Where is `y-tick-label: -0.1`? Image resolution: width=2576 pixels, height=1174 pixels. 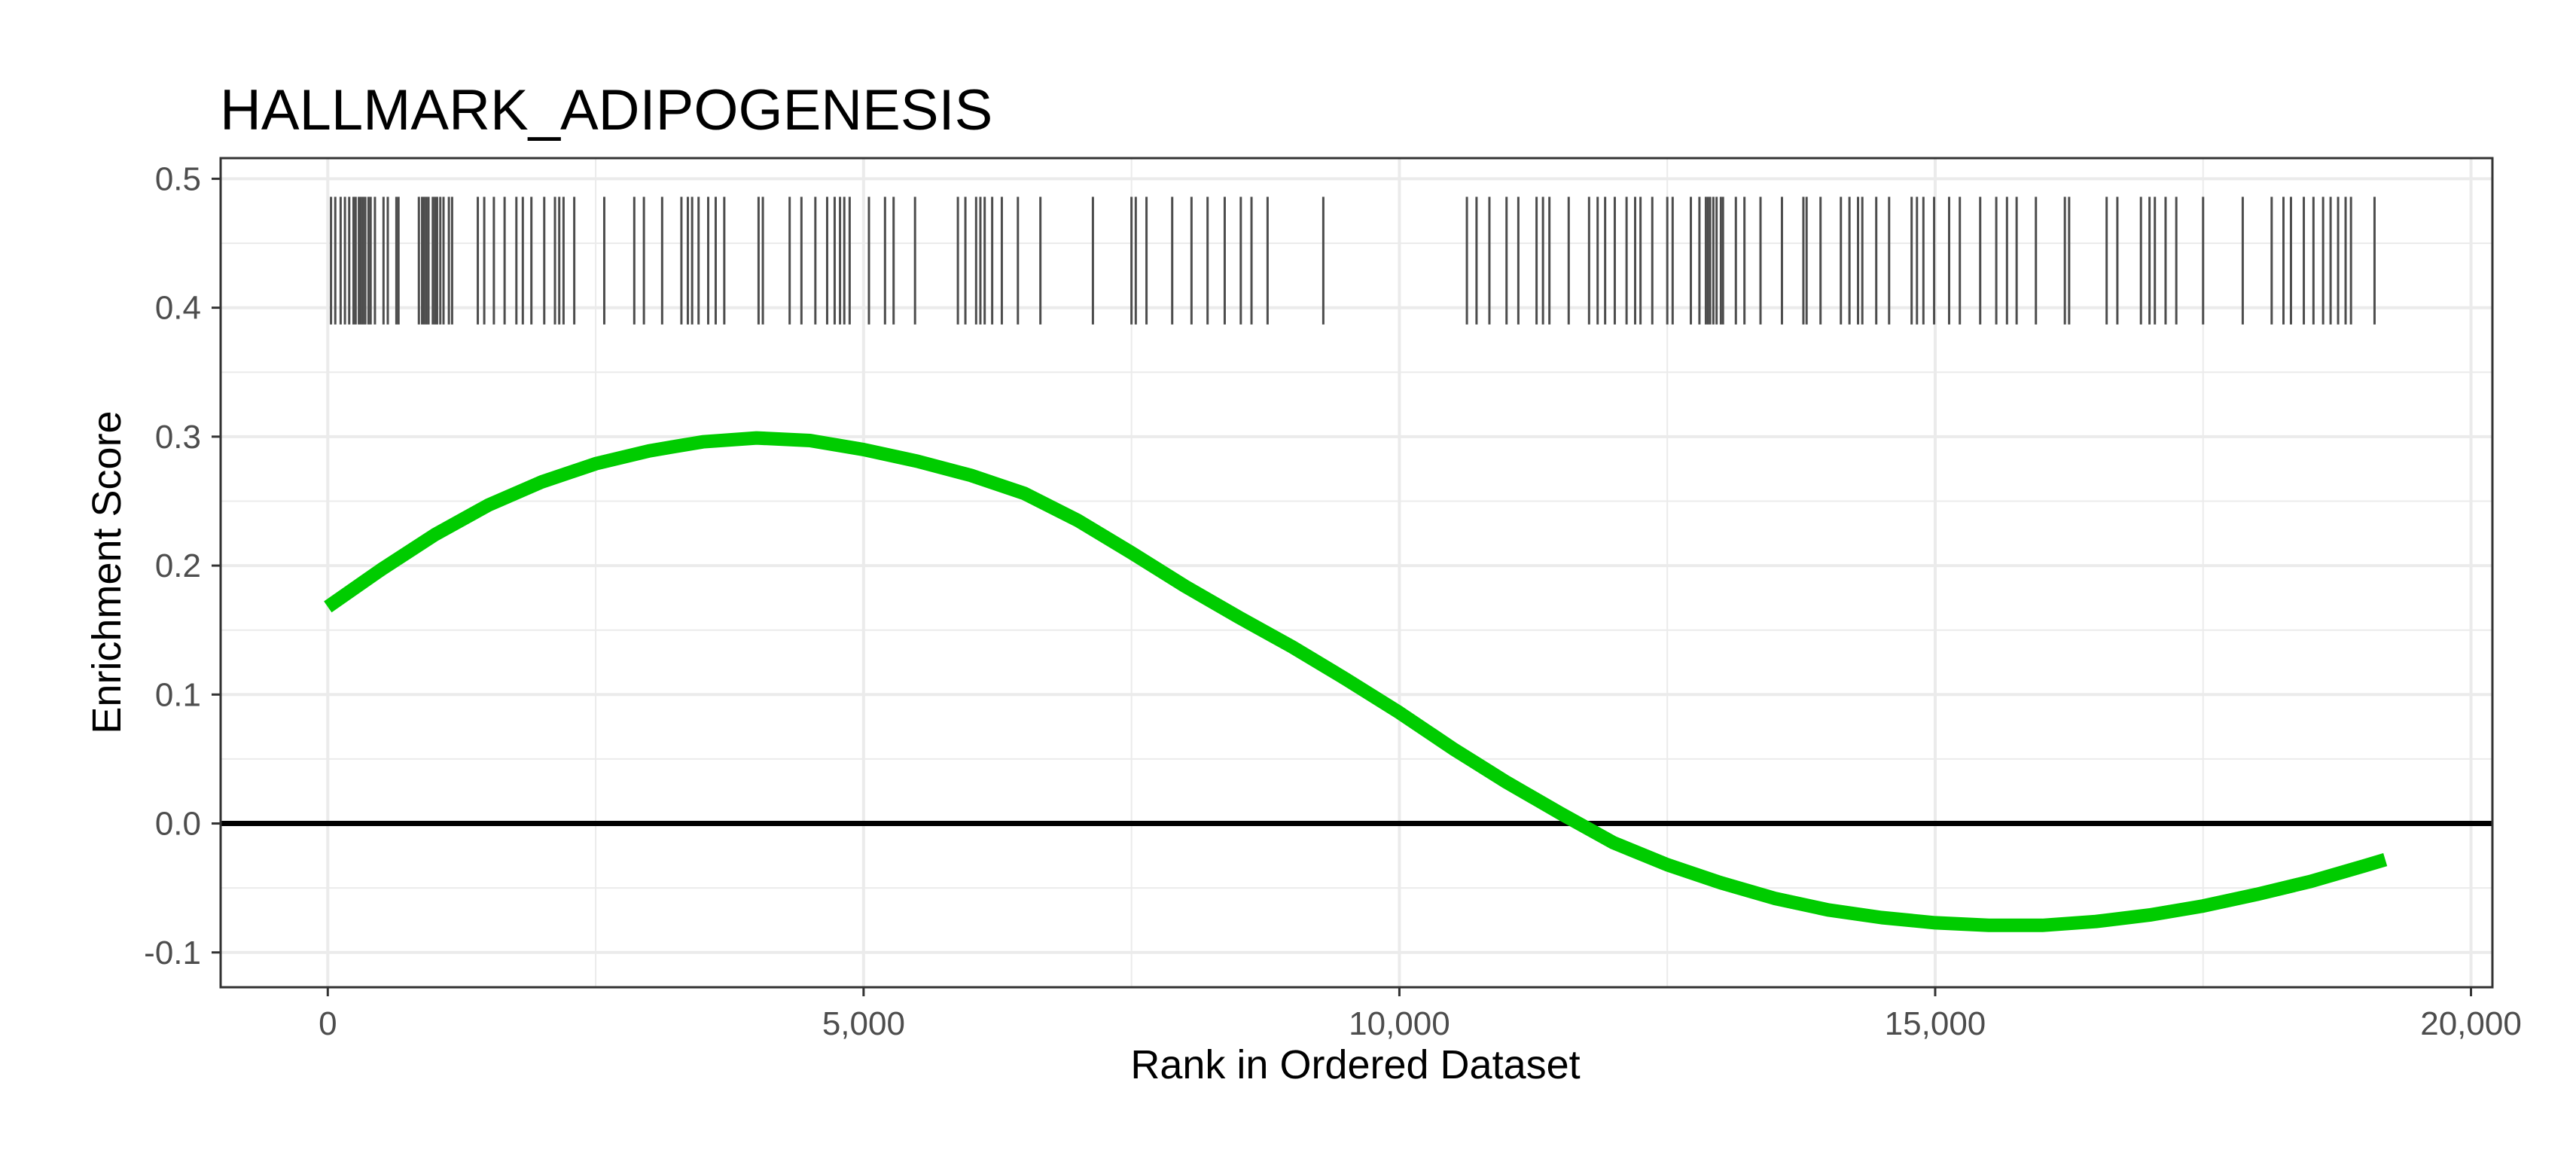 y-tick-label: -0.1 is located at coordinates (172, 953).